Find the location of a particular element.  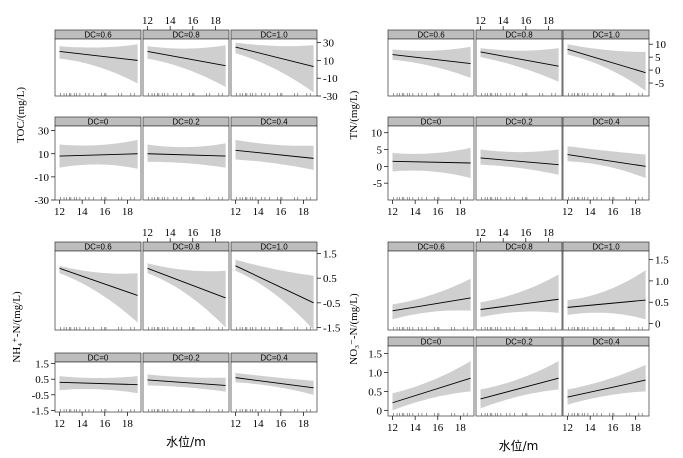

panel-nh4-3: DC=0 is located at coordinates (98, 382).